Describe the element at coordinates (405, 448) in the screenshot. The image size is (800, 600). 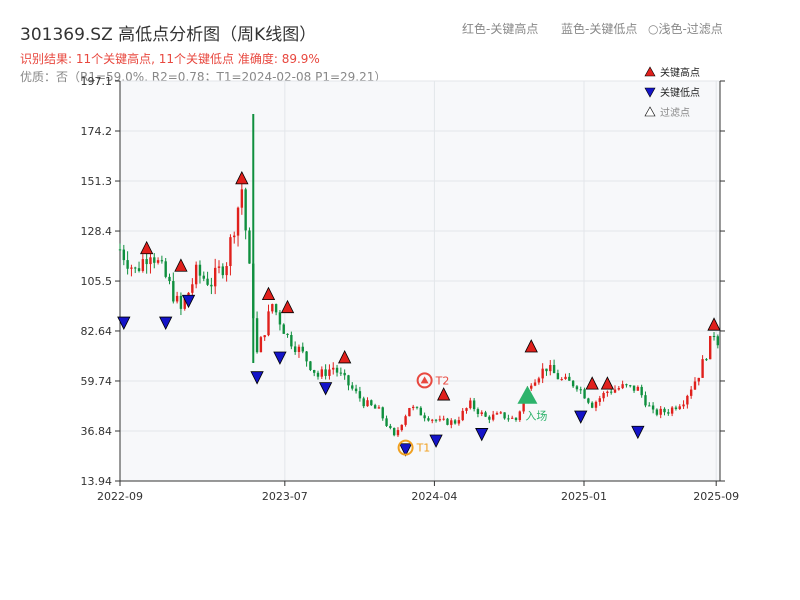
I see `t1-inner-marker` at that location.